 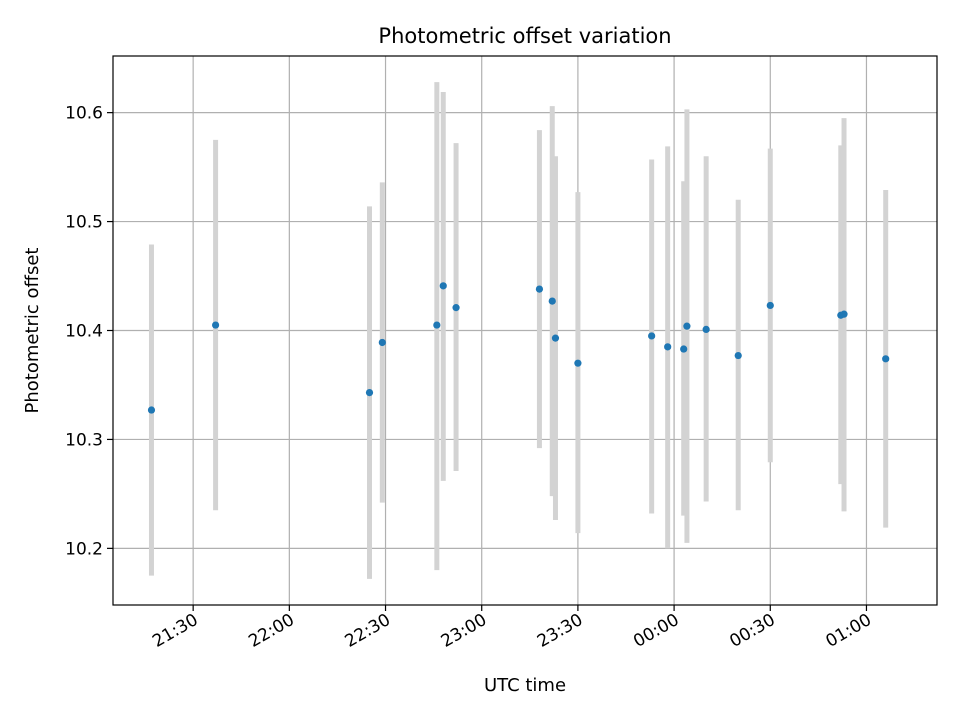 What do you see at coordinates (84, 223) in the screenshot?
I see `y-tick-label: 10.5` at bounding box center [84, 223].